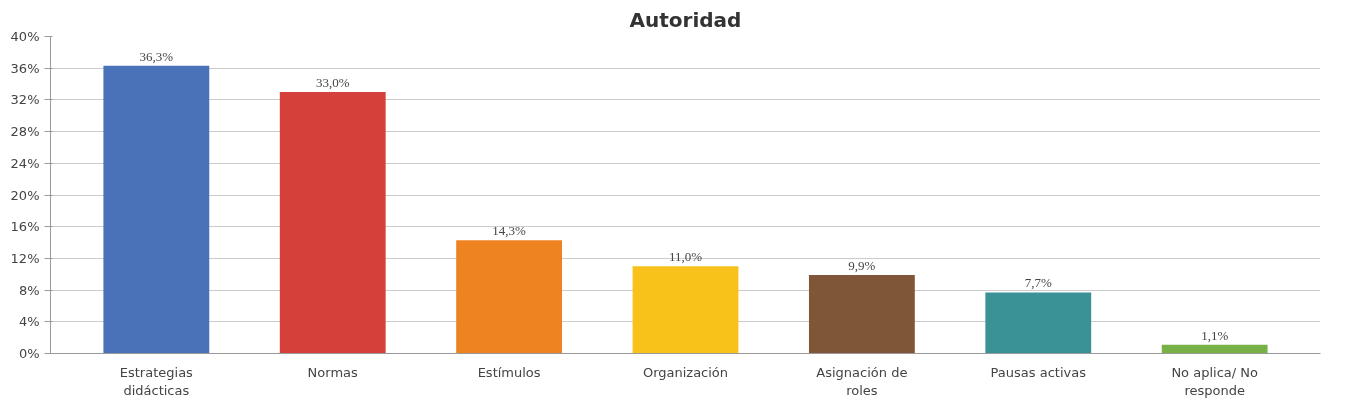 This screenshot has height=408, width=1347. I want to click on data-label: 11,0%, so click(685, 257).